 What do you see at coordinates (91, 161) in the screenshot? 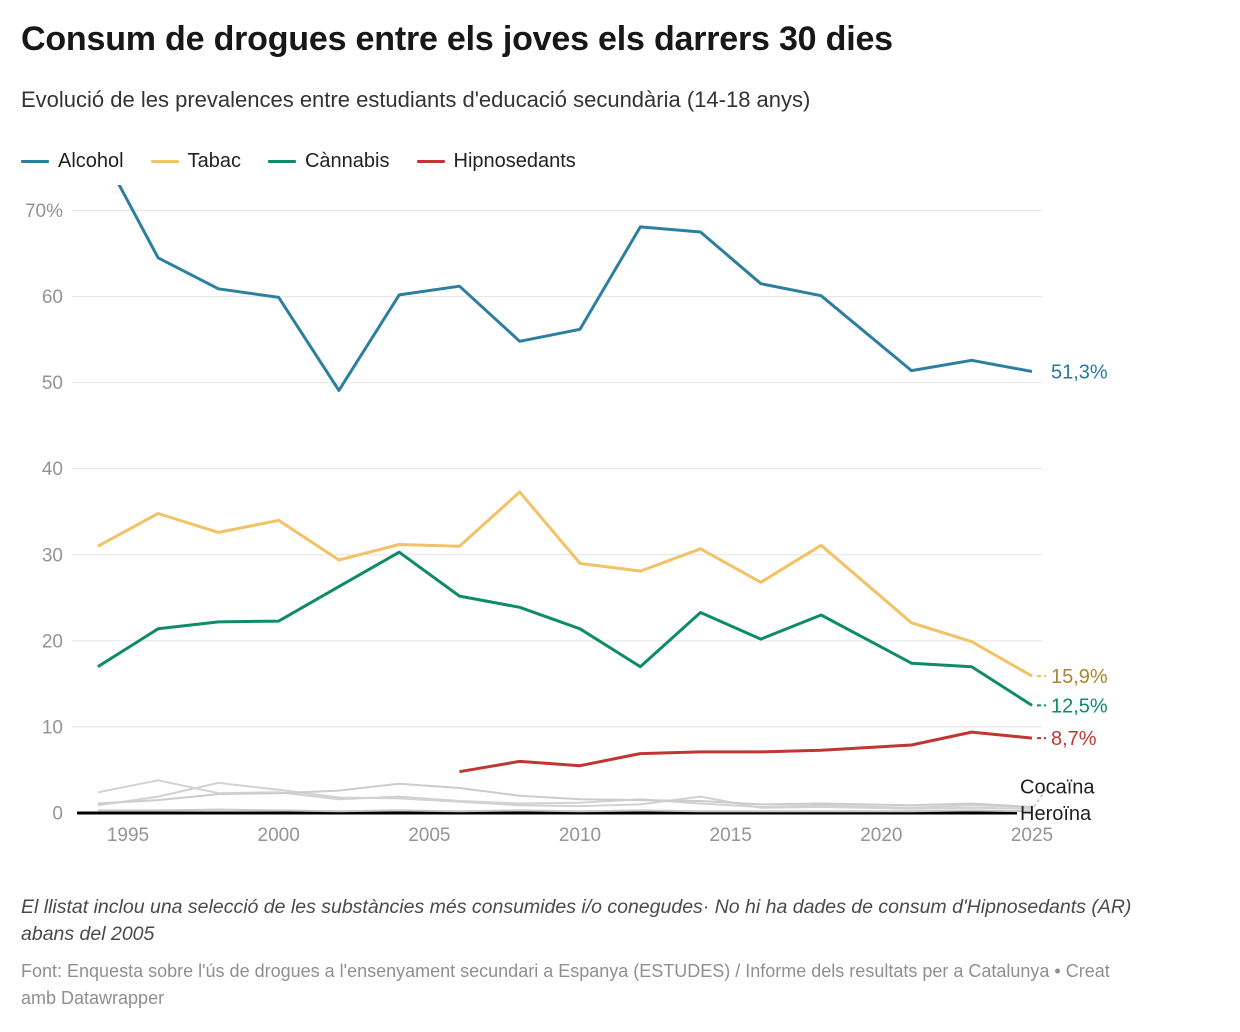
I see `legend-label: Alcohol` at bounding box center [91, 161].